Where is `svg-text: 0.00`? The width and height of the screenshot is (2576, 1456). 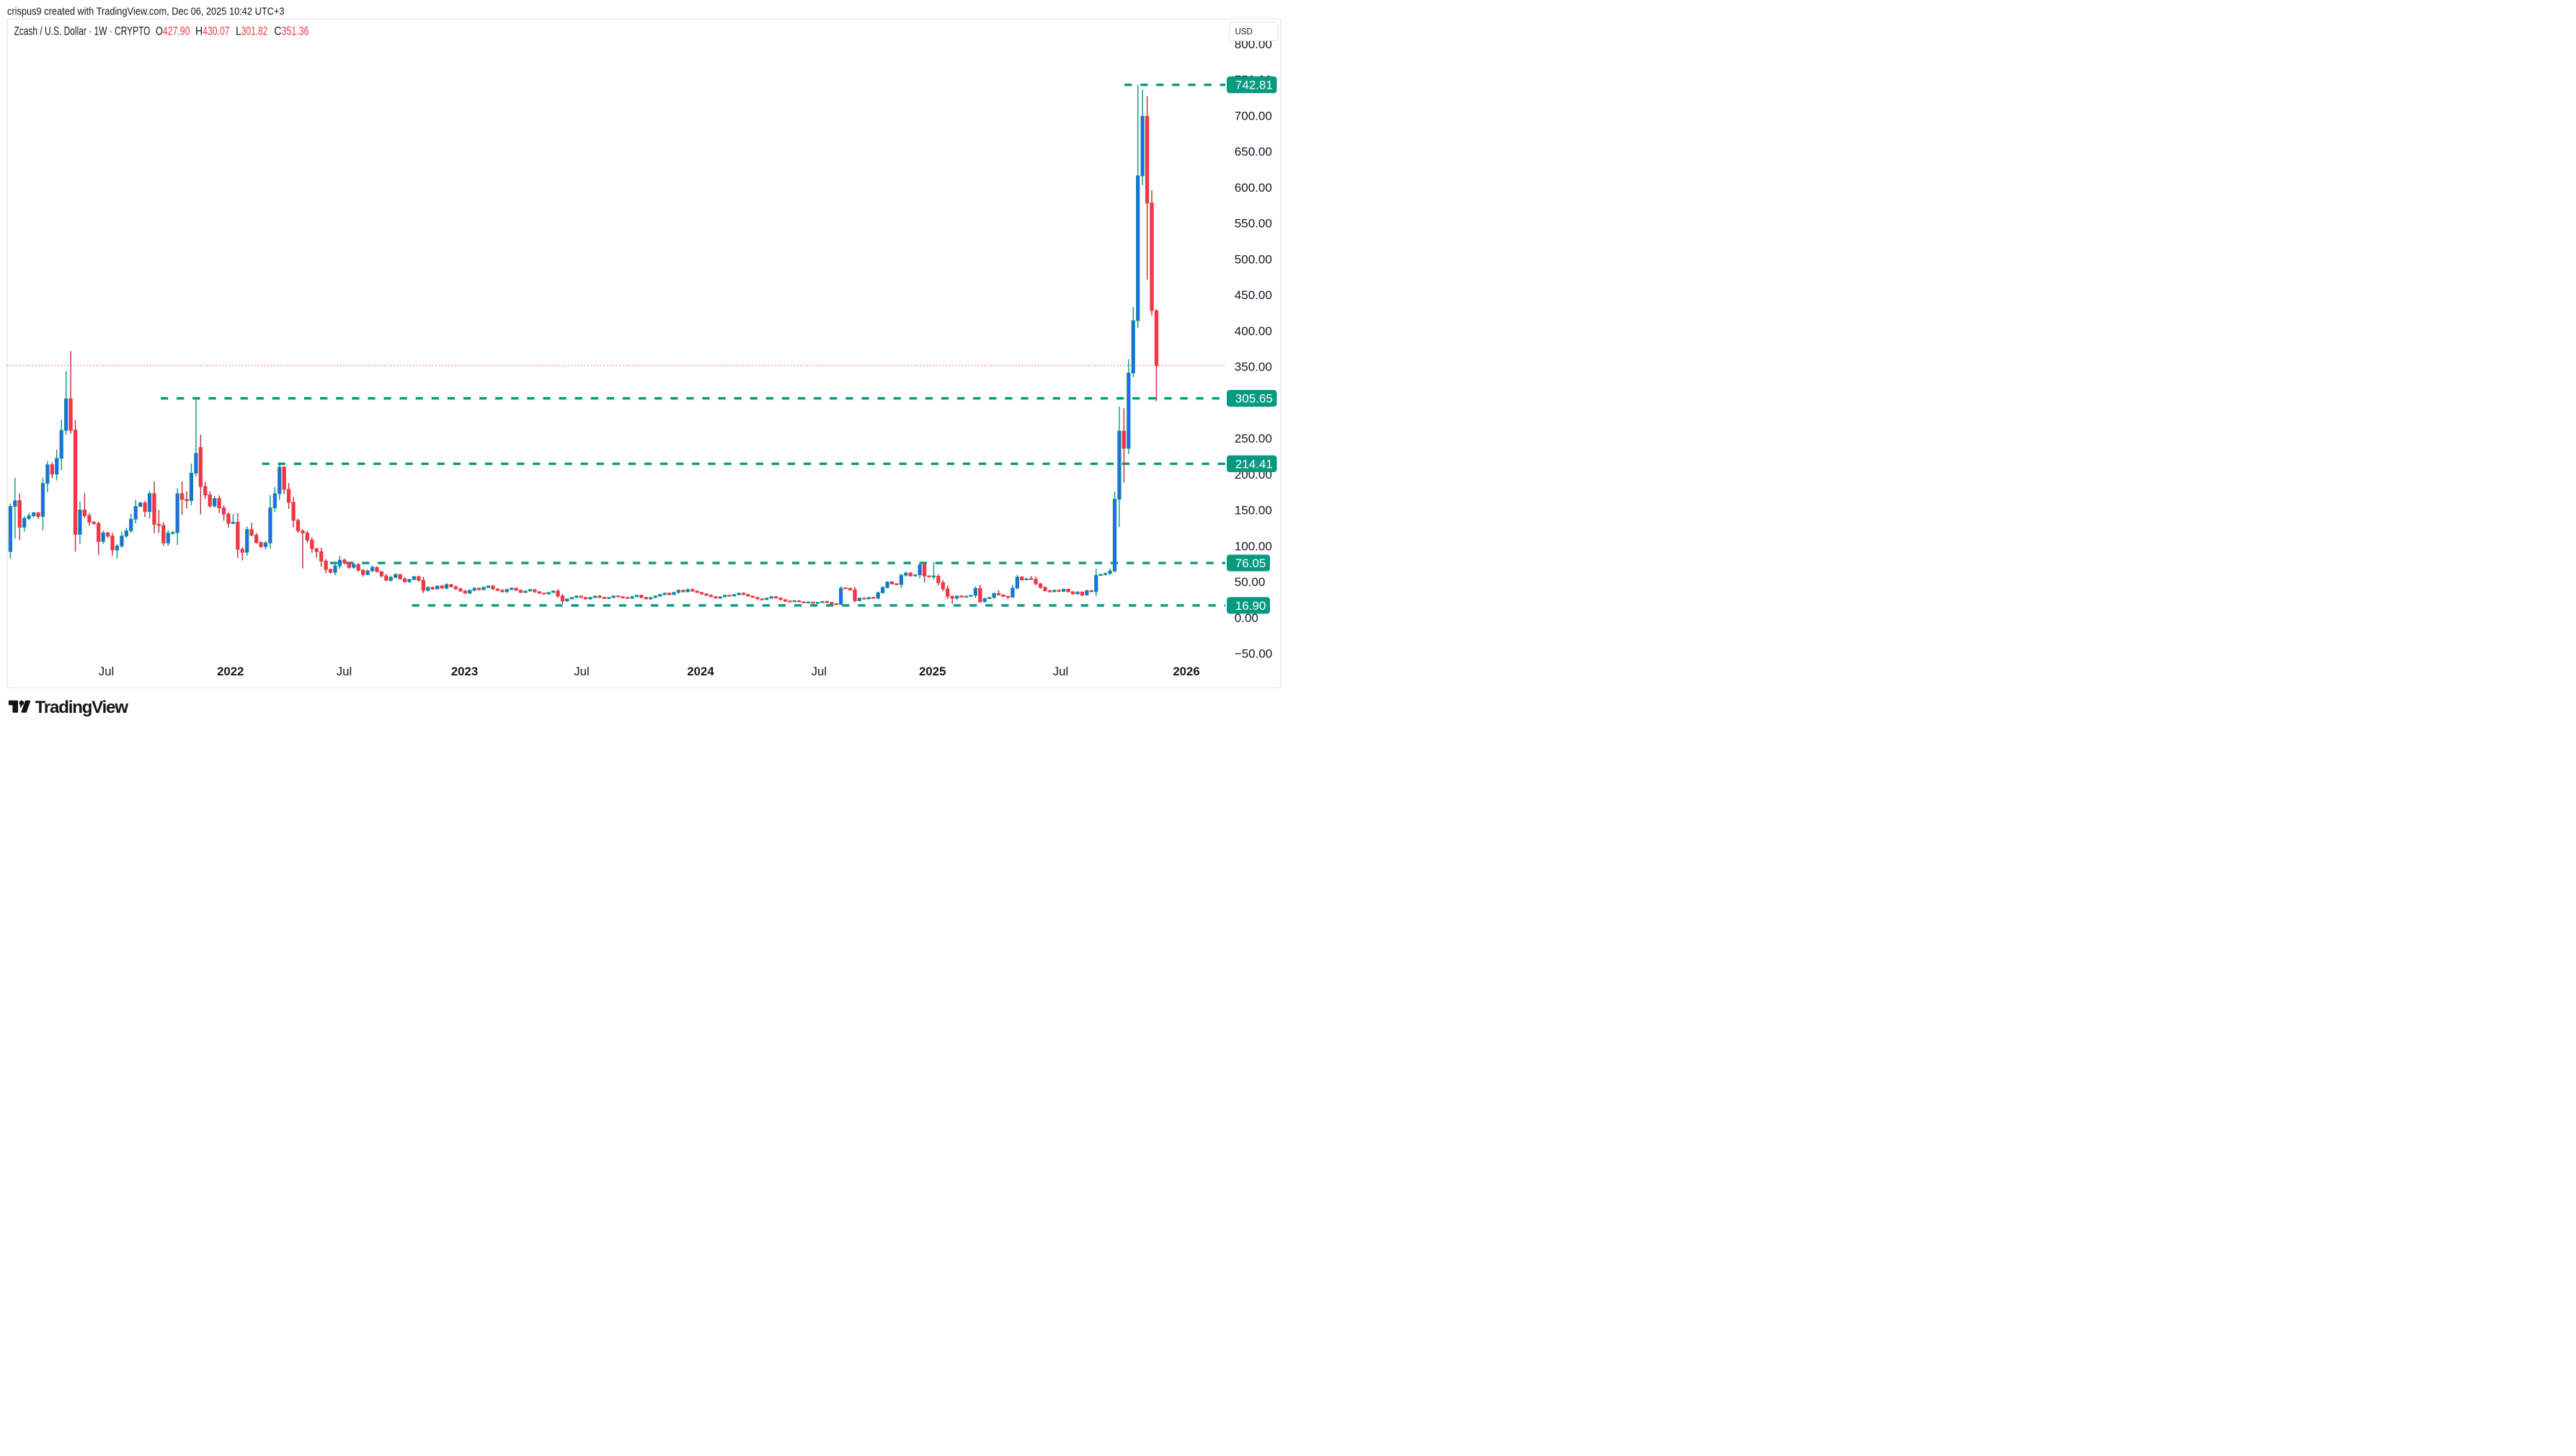
svg-text: 0.00 is located at coordinates (1246, 618).